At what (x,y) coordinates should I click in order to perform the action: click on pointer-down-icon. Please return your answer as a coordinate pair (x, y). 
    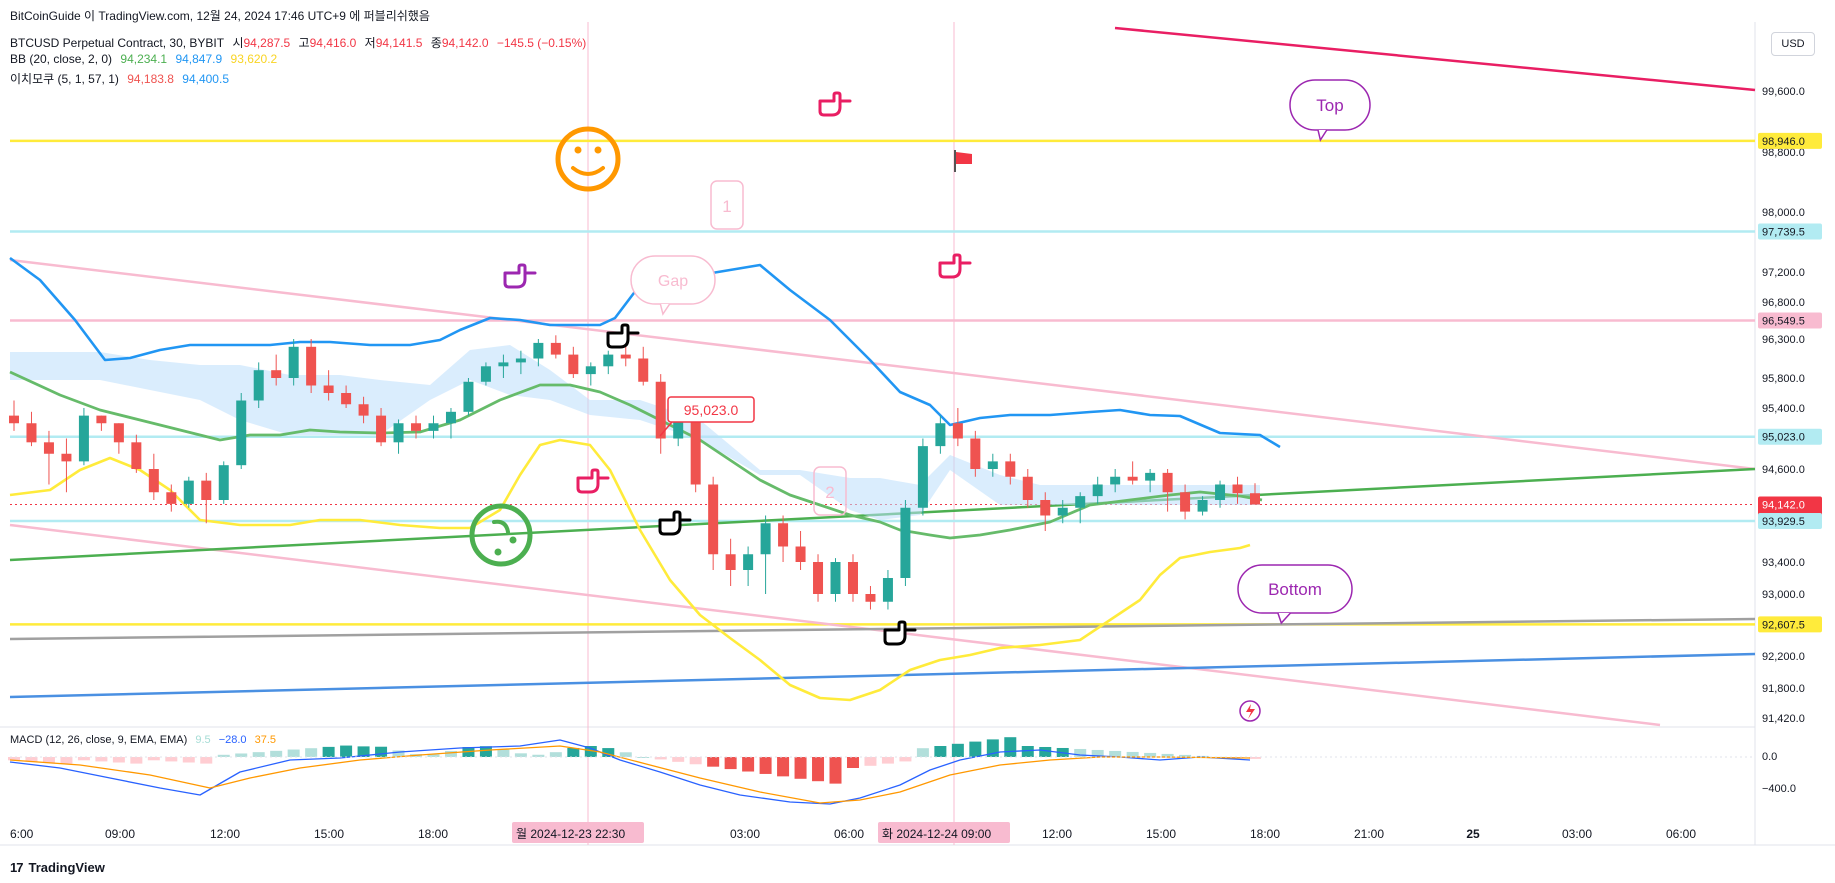
    Looking at the image, I should click on (835, 104).